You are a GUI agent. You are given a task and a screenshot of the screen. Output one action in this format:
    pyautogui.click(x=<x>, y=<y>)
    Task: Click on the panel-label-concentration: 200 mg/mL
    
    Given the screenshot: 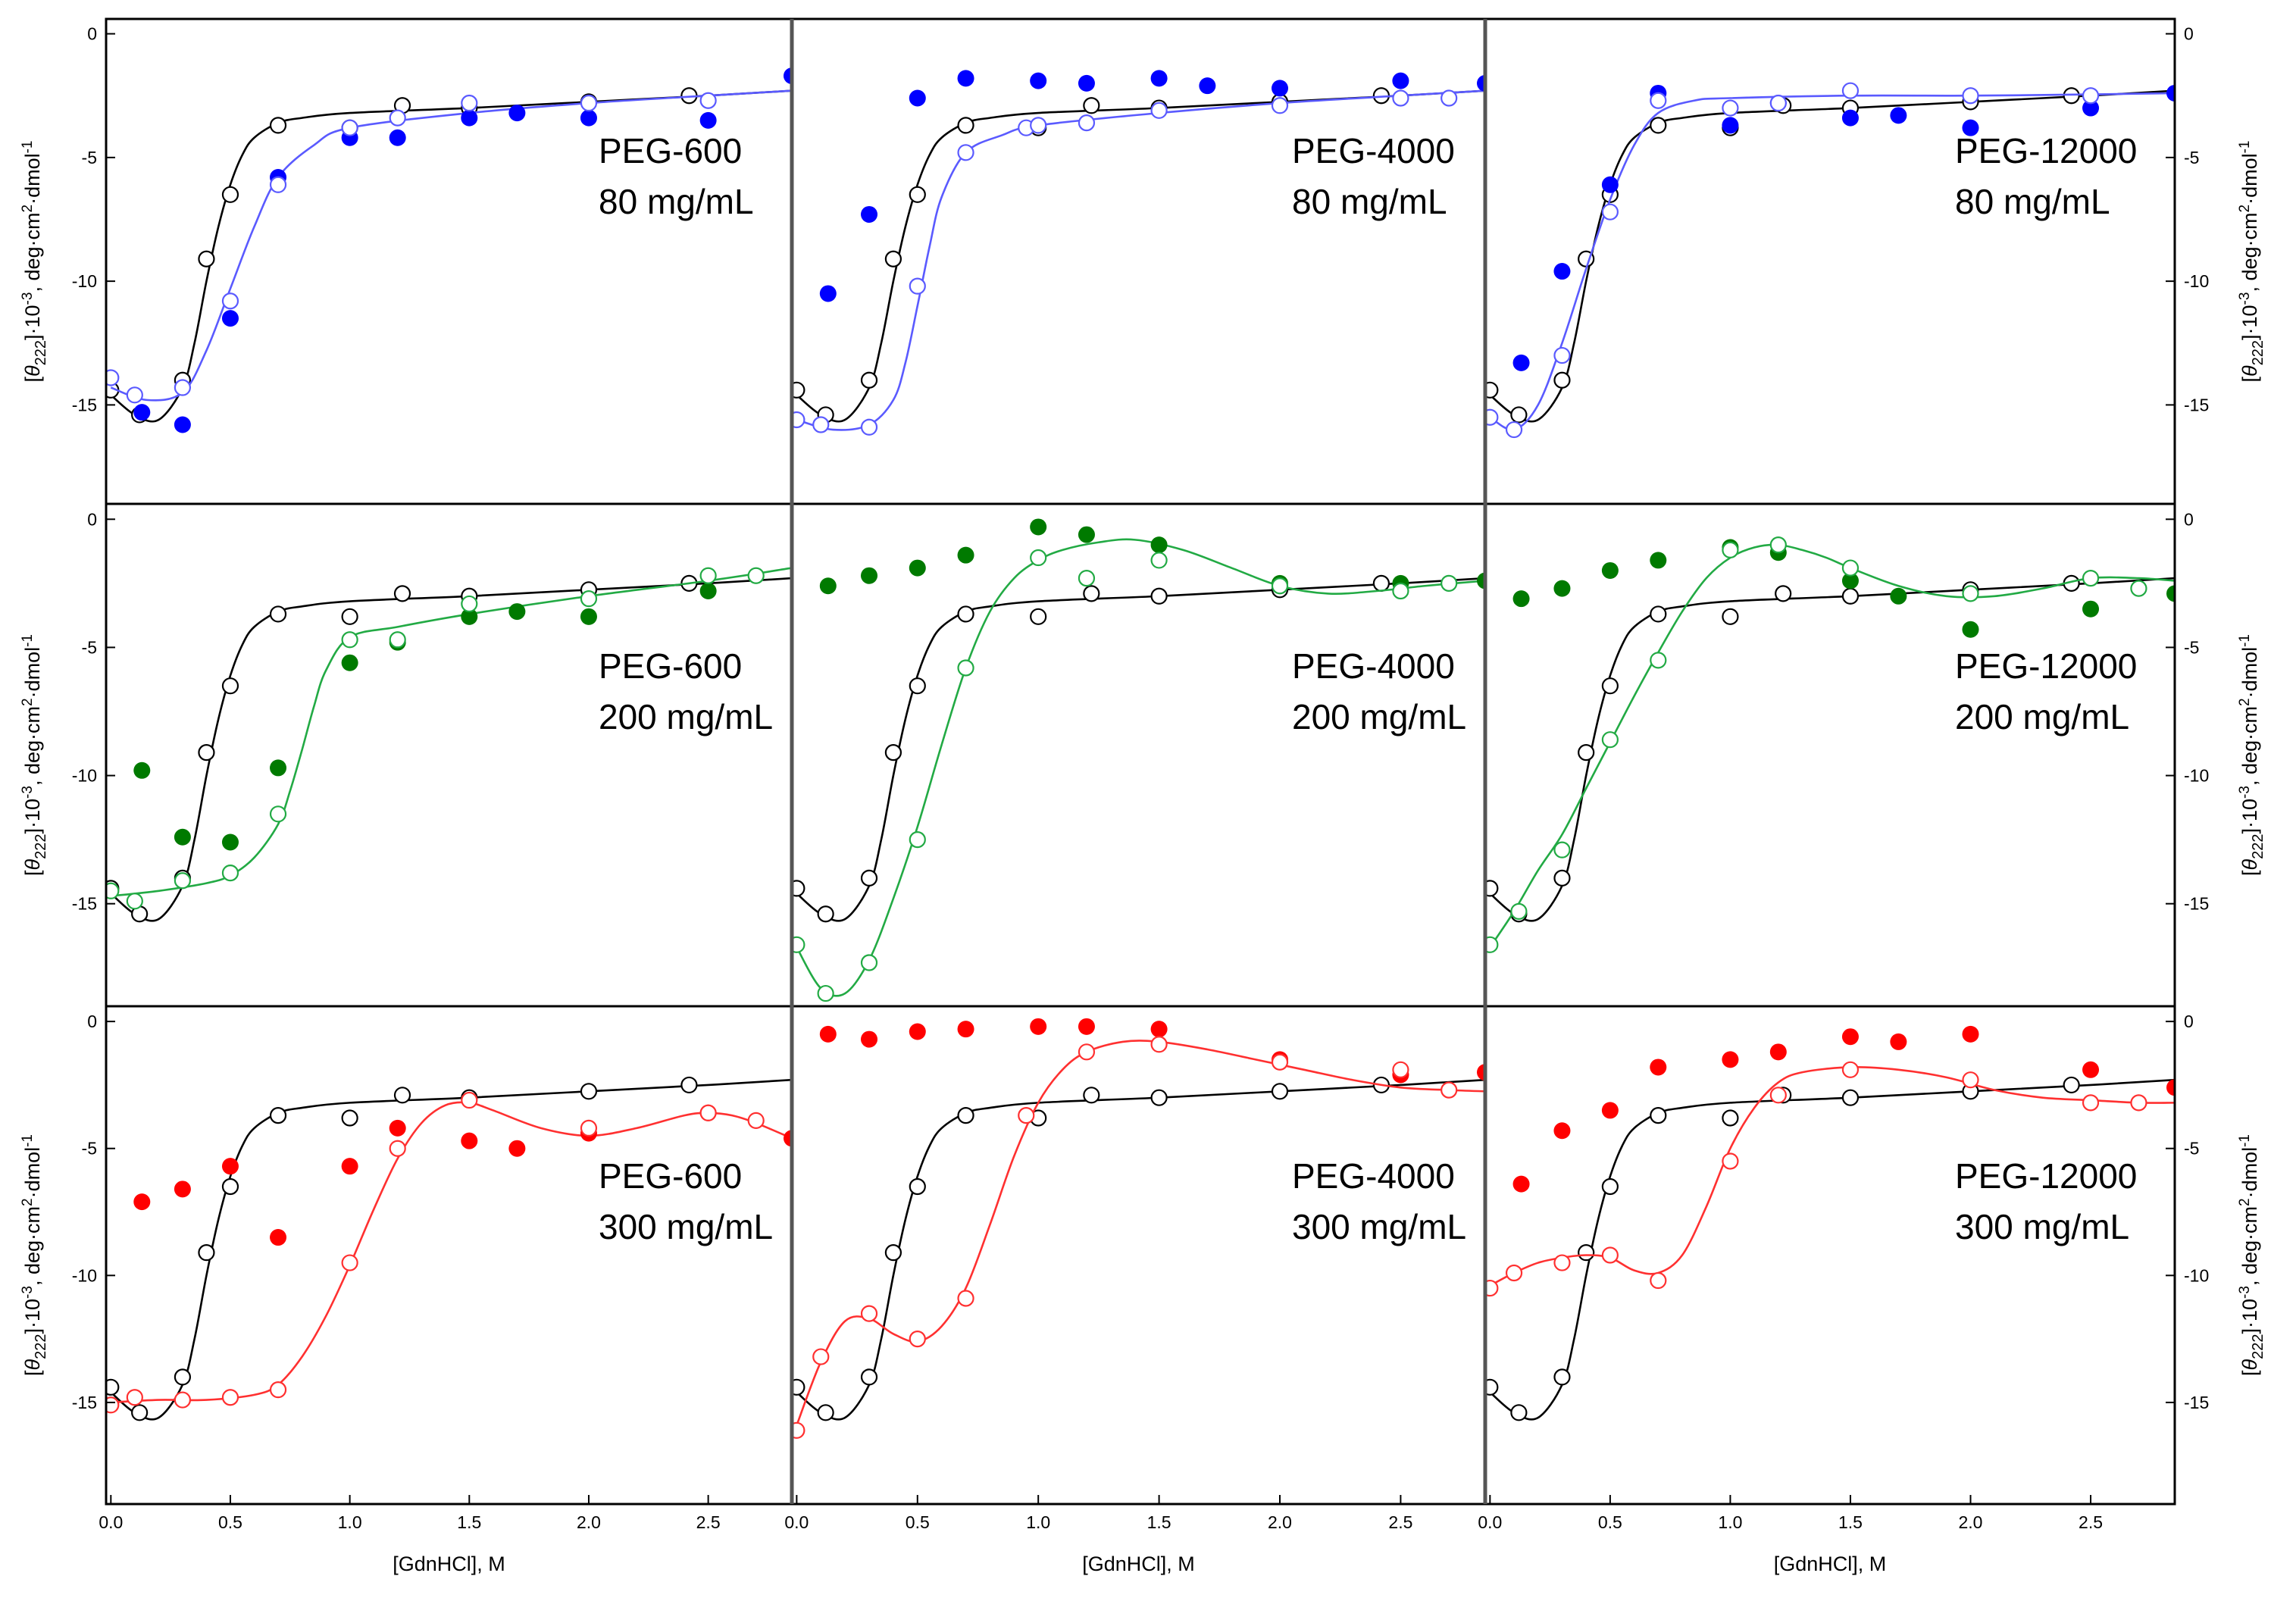 What is the action you would take?
    pyautogui.click(x=1379, y=716)
    